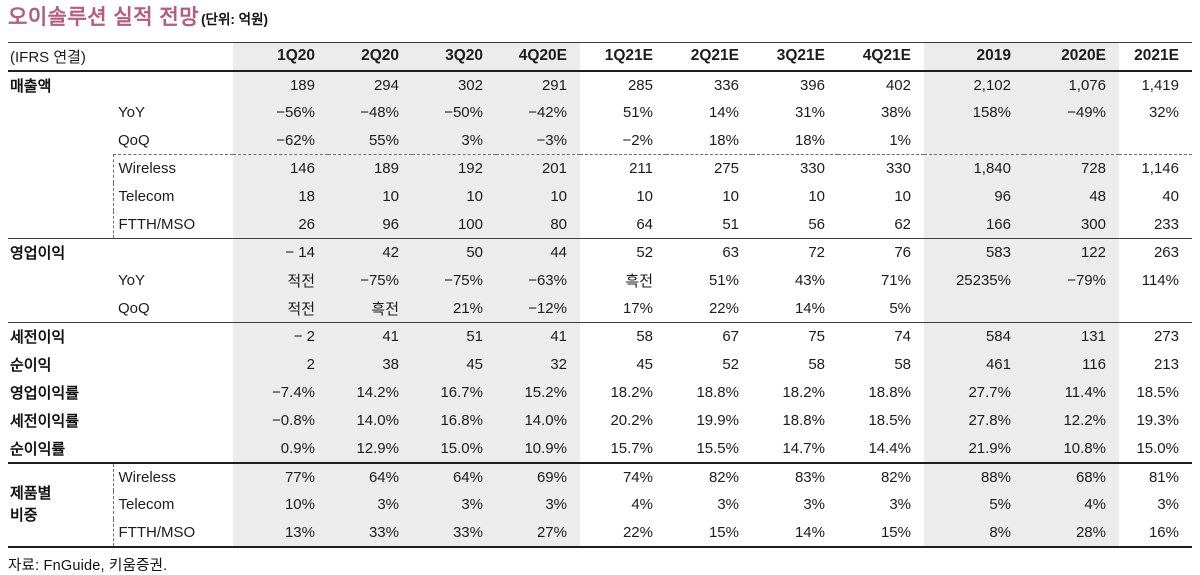 This screenshot has height=575, width=1200. Describe the element at coordinates (454, 532) in the screenshot. I see `value-cell: 33%` at that location.